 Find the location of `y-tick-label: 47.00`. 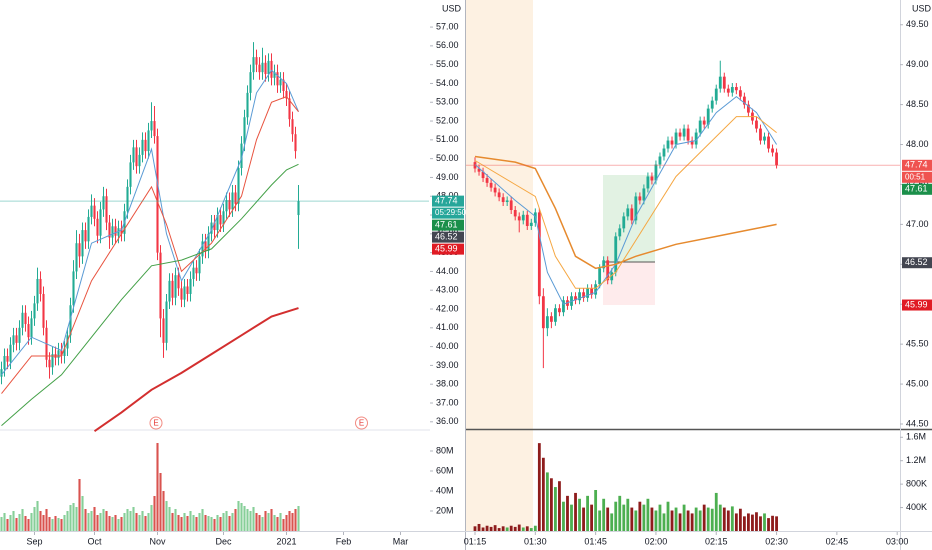

y-tick-label: 47.00 is located at coordinates (917, 224).